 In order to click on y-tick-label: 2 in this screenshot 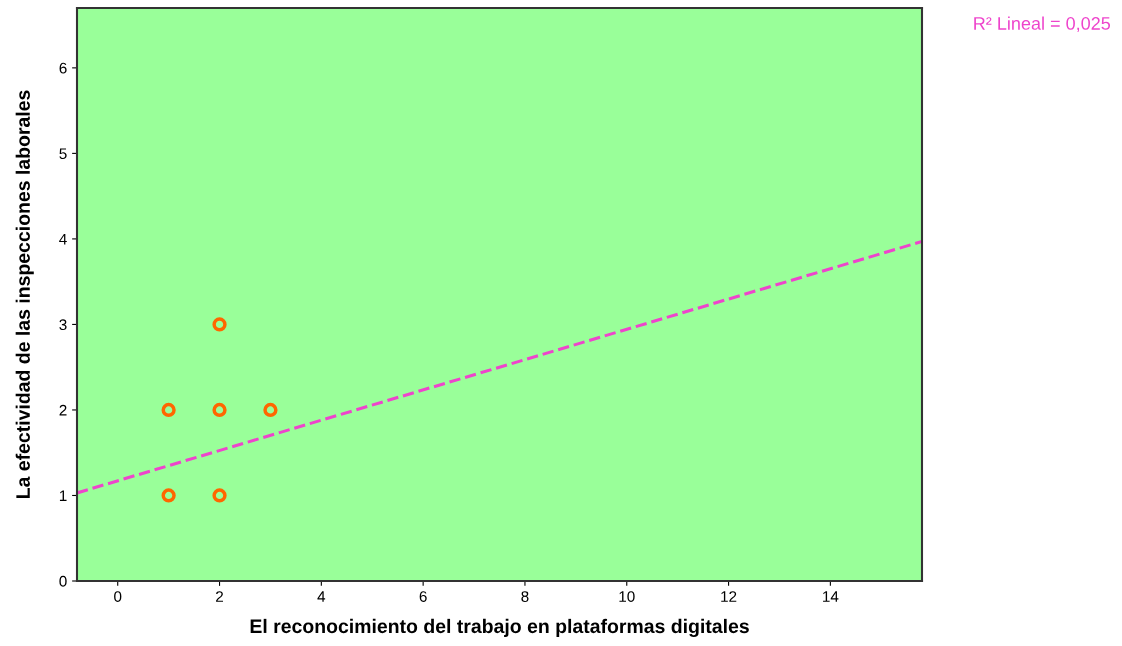, I will do `click(63, 410)`.